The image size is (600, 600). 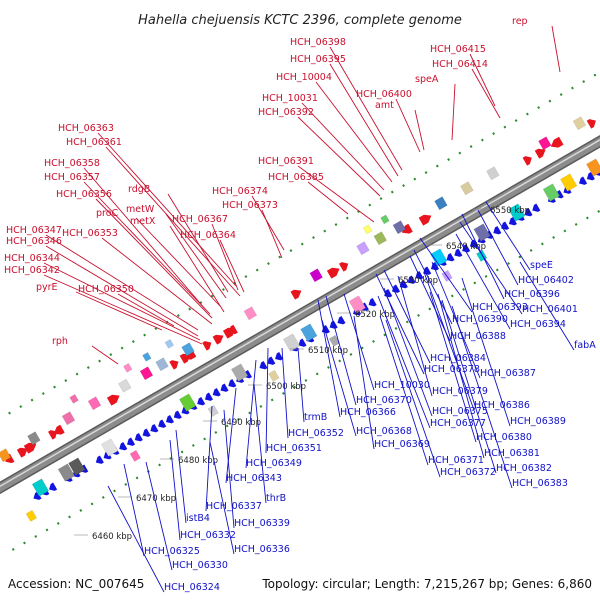 I want to click on gene-label-bottom: HCH_06379, so click(x=460, y=391).